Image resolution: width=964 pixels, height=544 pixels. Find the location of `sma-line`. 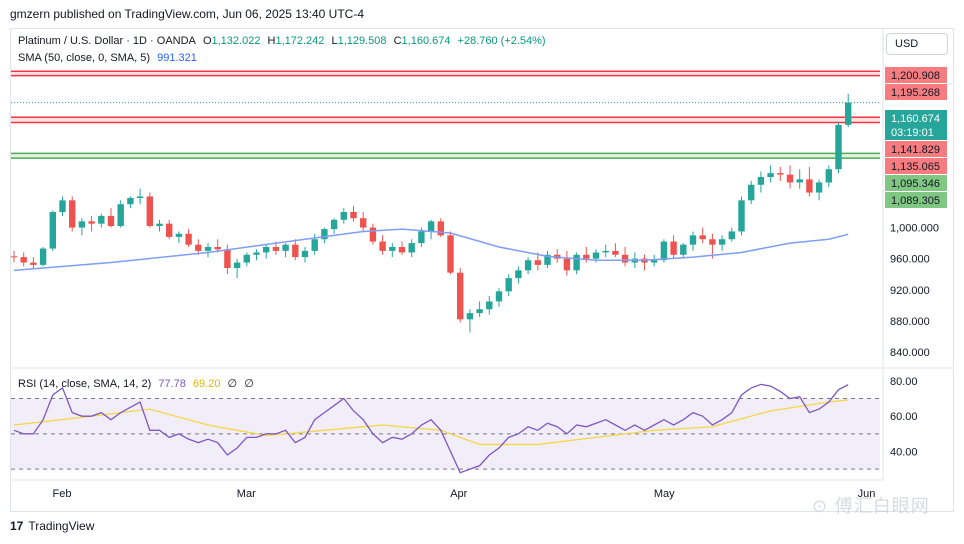

sma-line is located at coordinates (431, 250).